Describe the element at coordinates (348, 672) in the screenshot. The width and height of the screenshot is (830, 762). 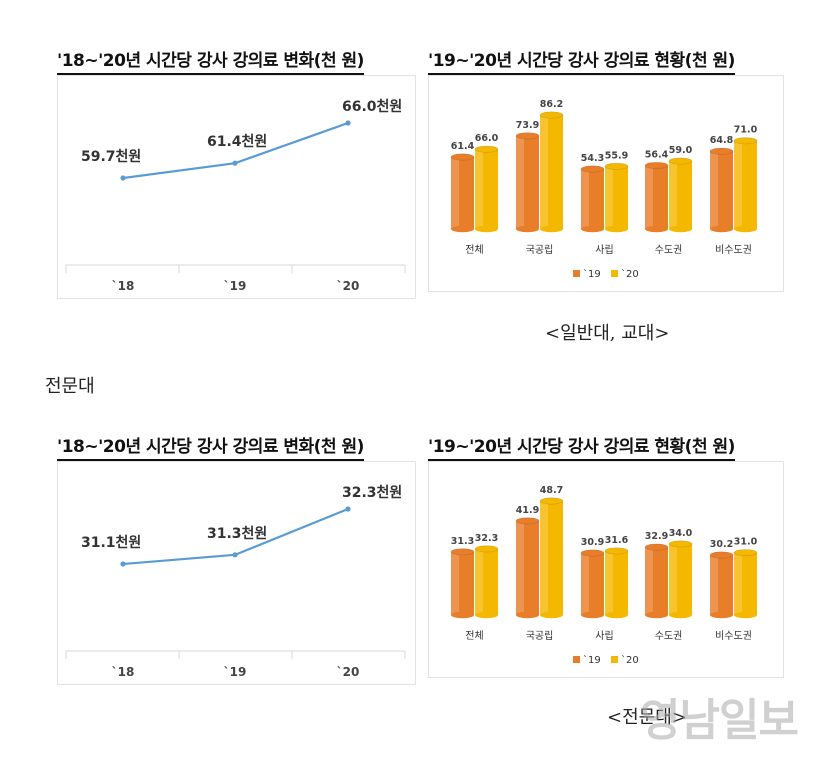
I see `x-tick-label: `20` at that location.